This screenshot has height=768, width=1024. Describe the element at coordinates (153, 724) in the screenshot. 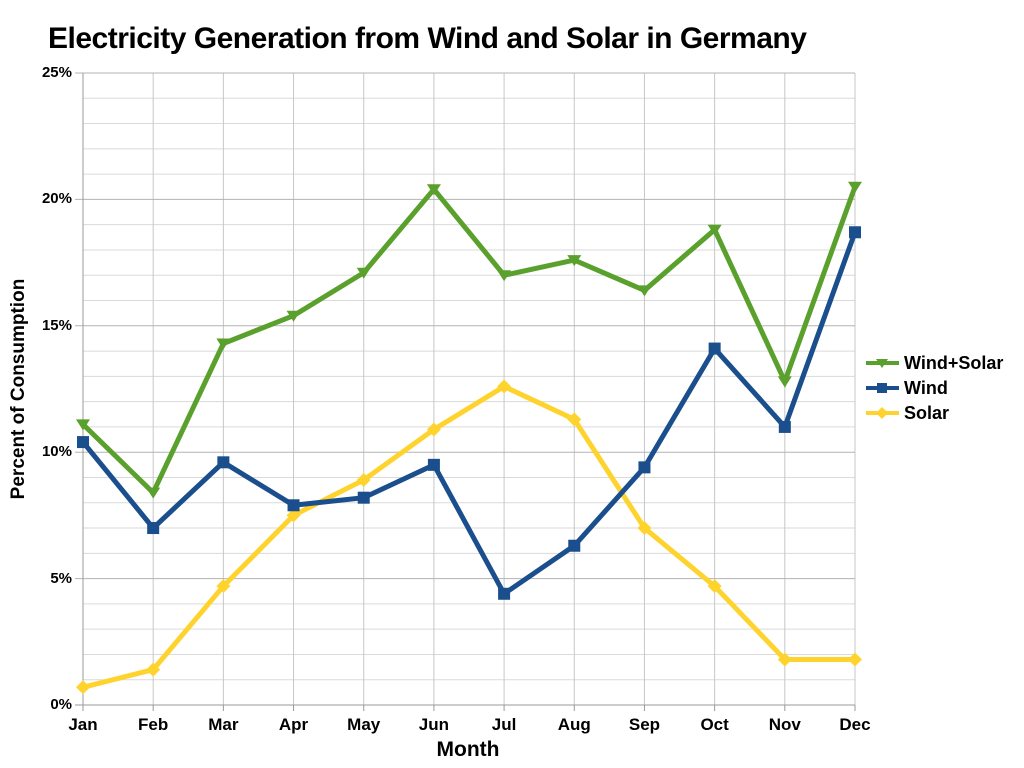

I see `x-tick-label: Feb` at that location.